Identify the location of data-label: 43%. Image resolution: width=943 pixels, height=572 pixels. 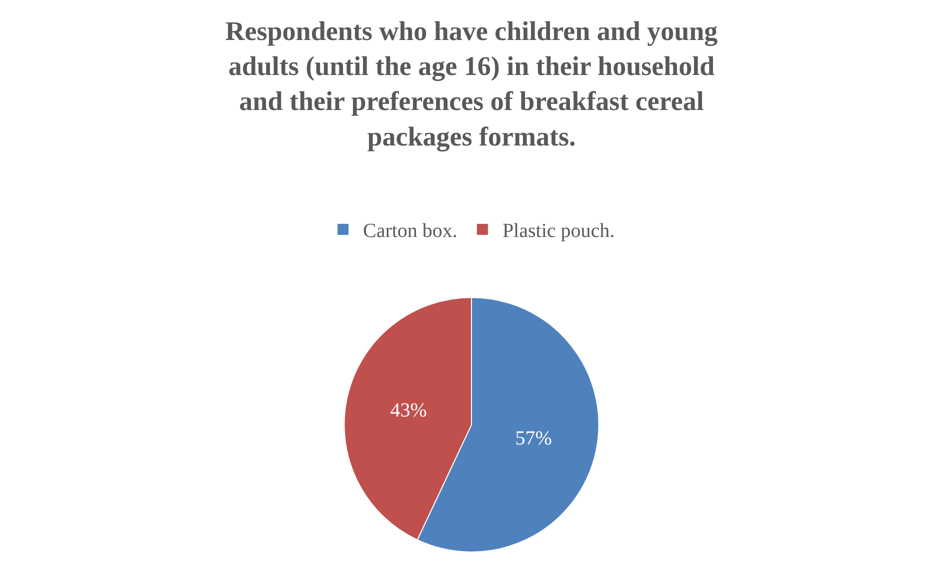
(408, 411).